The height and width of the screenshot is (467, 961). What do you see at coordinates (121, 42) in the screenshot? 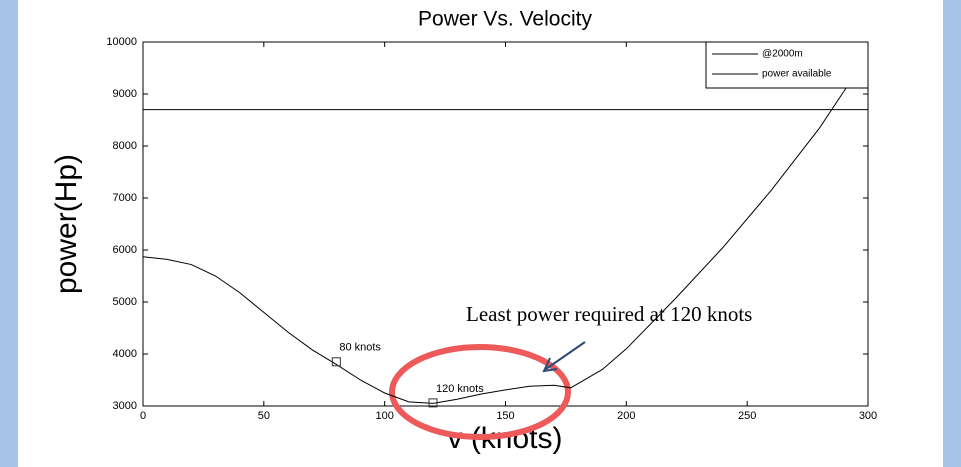
I see `y-tick-label: 10000` at bounding box center [121, 42].